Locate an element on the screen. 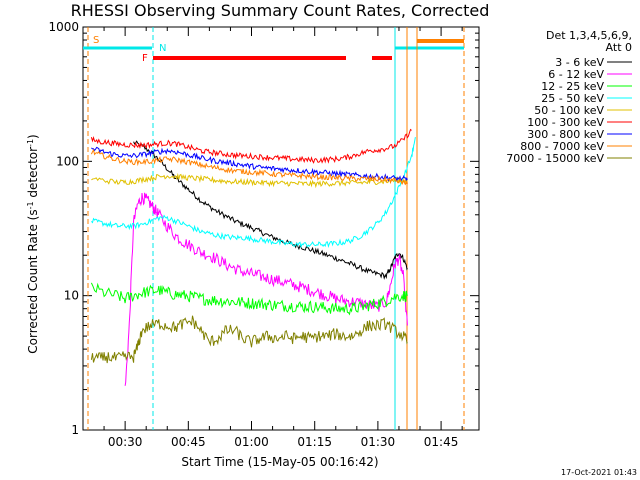  y-tick-label: 10 is located at coordinates (71, 296).